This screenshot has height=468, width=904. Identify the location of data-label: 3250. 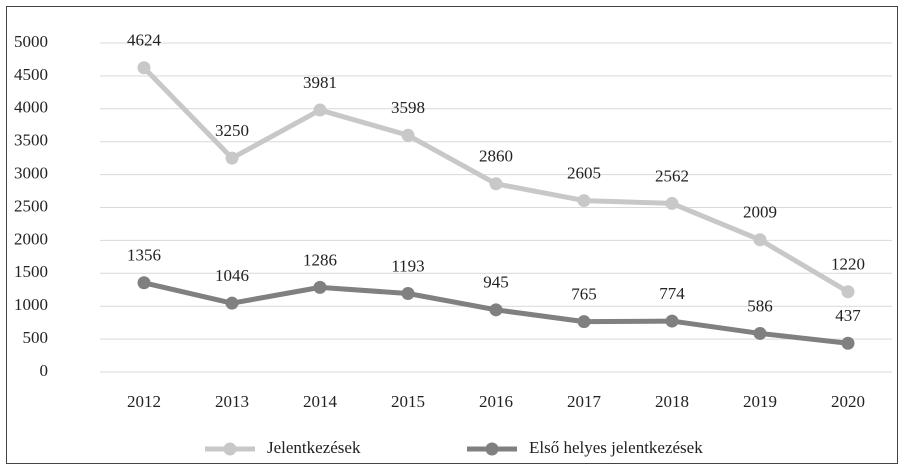
(232, 130).